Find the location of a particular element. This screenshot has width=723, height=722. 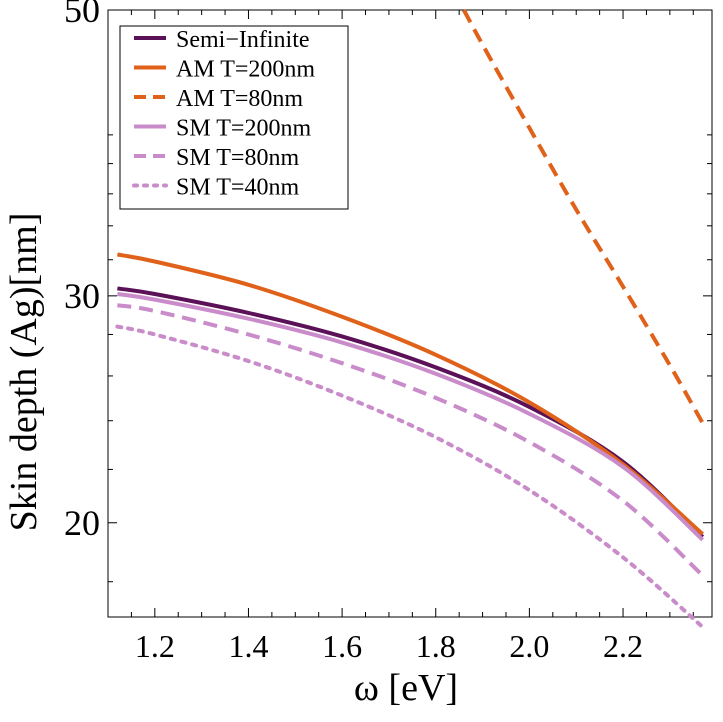

x-tick-label: 1.4 is located at coordinates (248, 646).